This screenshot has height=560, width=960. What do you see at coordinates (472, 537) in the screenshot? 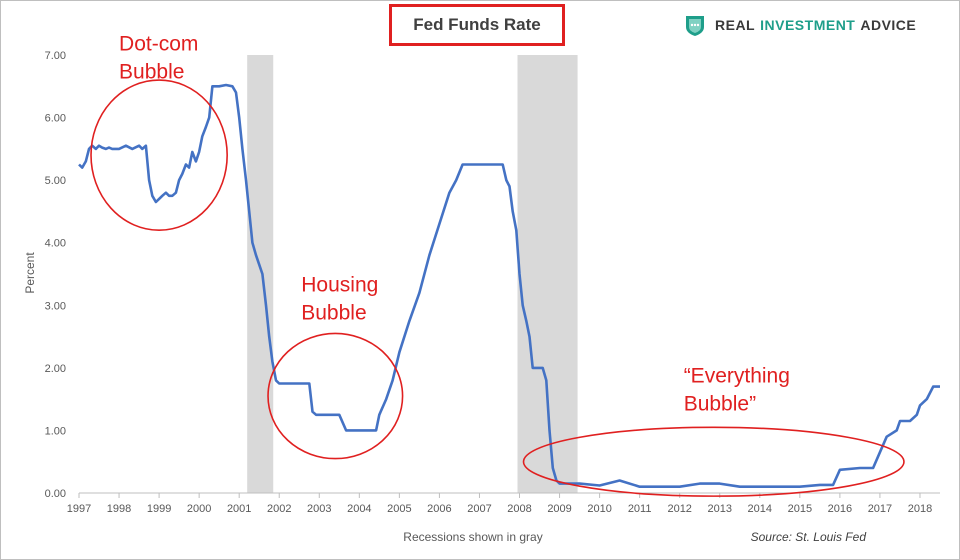
I see `x-axis-label: Recessions shown in gray` at bounding box center [472, 537].